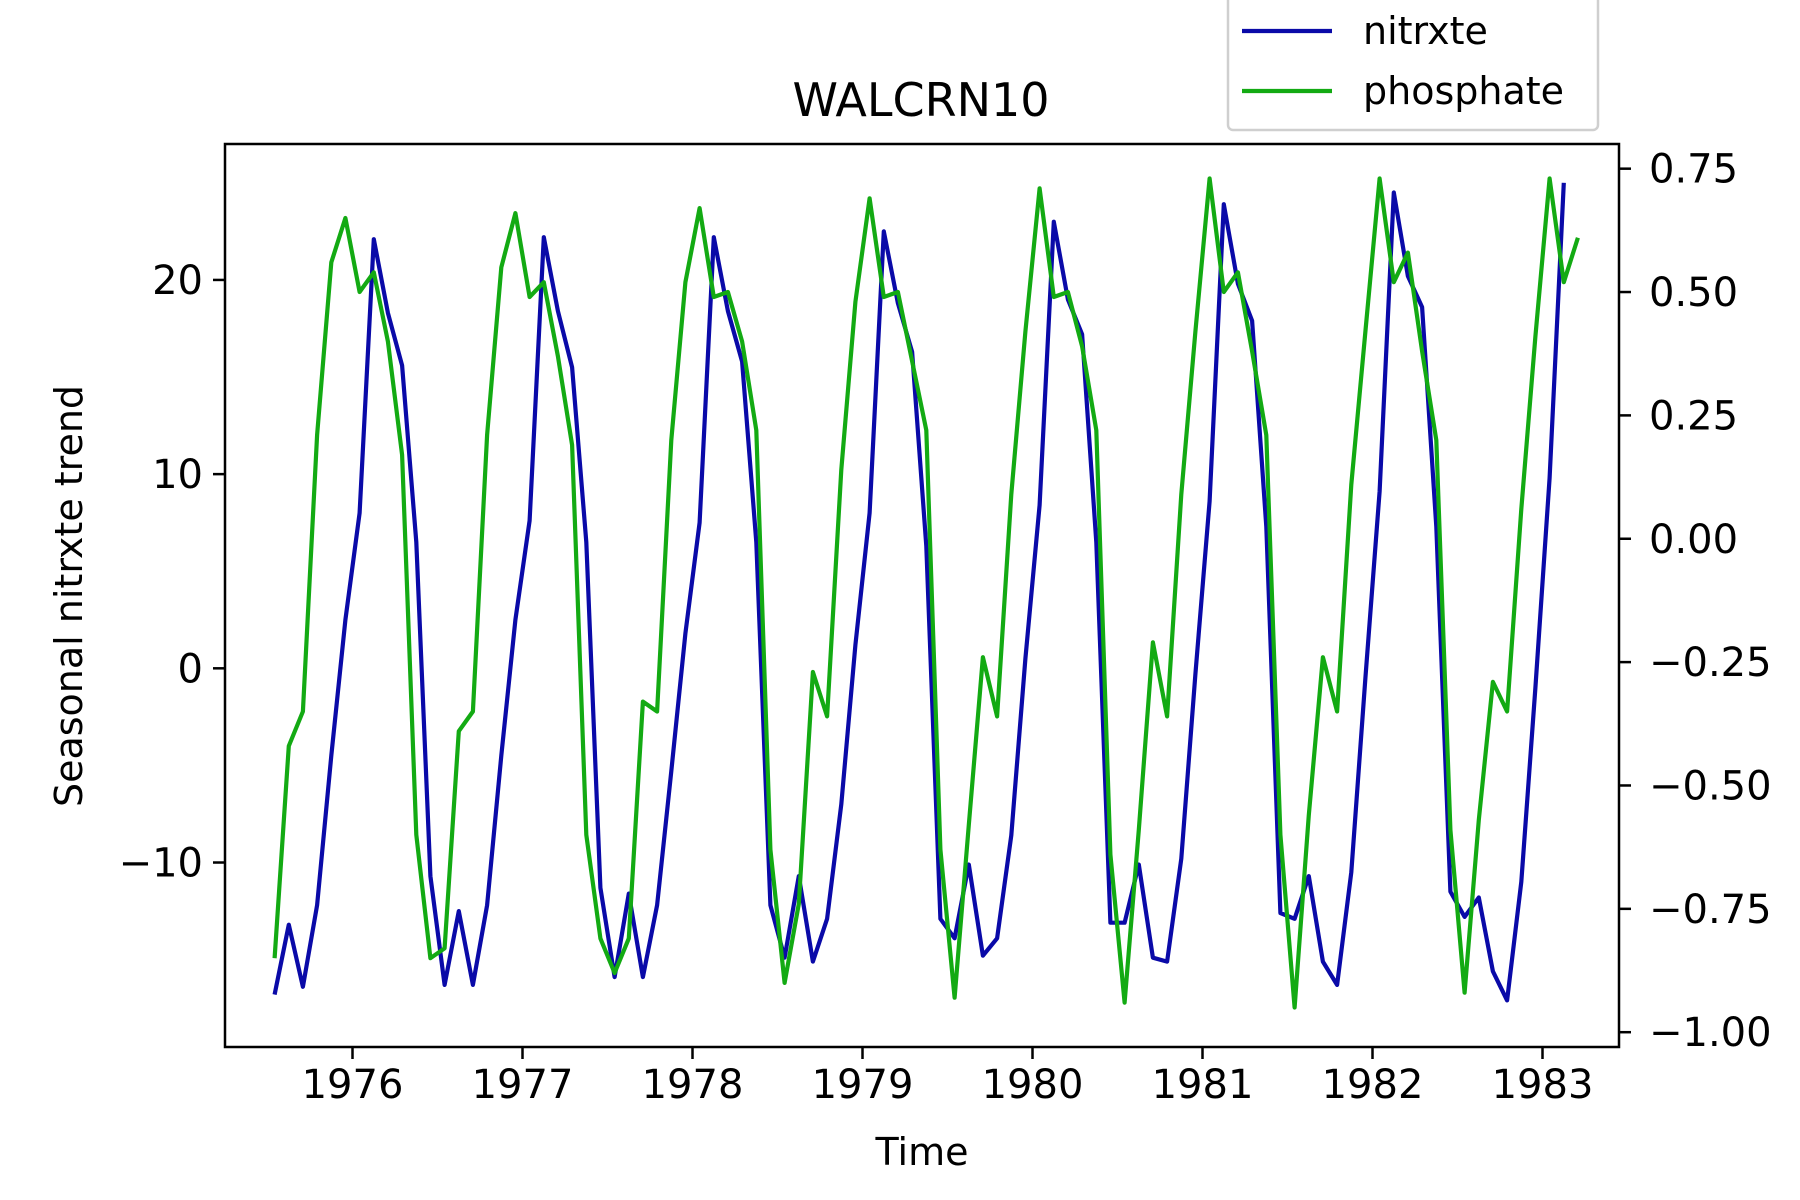 The width and height of the screenshot is (1800, 1200). Describe the element at coordinates (172, 572) in the screenshot. I see `y-axis-left: −10 0 10 20` at that location.